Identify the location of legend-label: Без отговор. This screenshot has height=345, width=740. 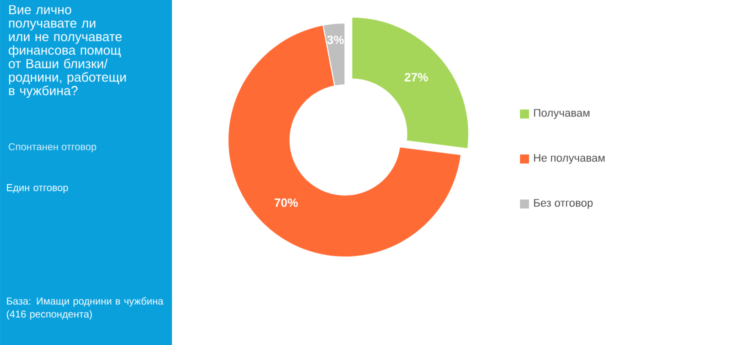
(563, 204).